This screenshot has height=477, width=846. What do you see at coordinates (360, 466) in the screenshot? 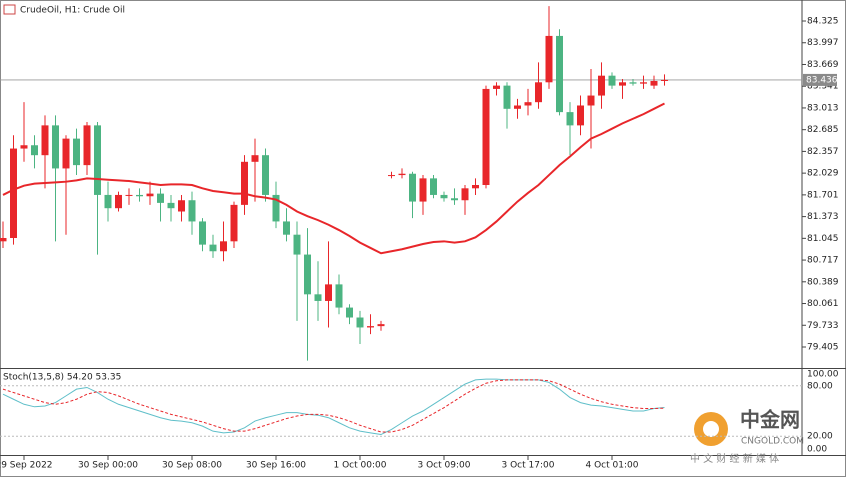
I see `x-tick-label: 1 Oct 00:00` at bounding box center [360, 466].